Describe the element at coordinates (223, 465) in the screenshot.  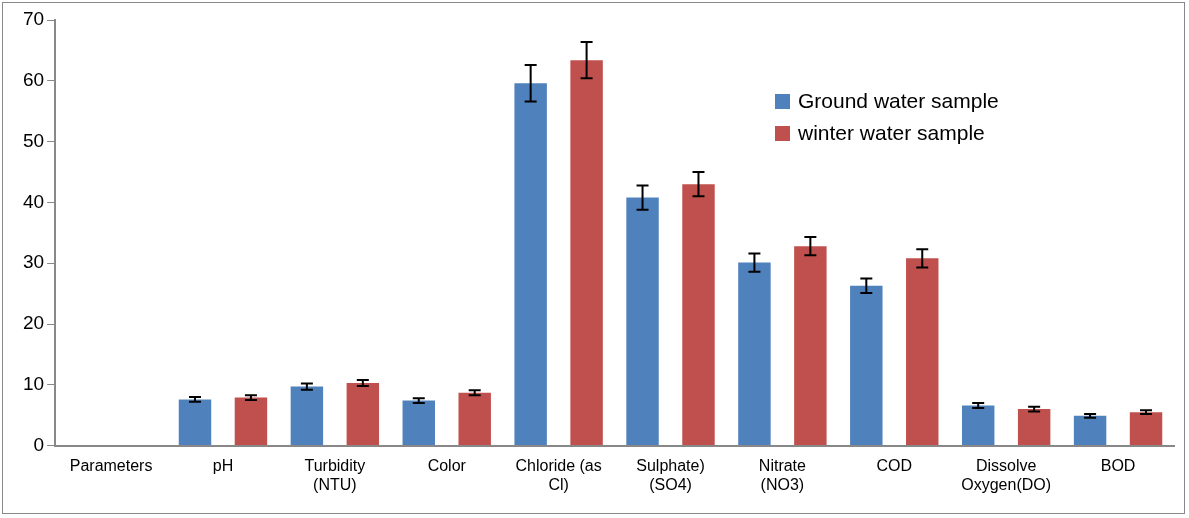
I see `x-tick-label: pH` at that location.